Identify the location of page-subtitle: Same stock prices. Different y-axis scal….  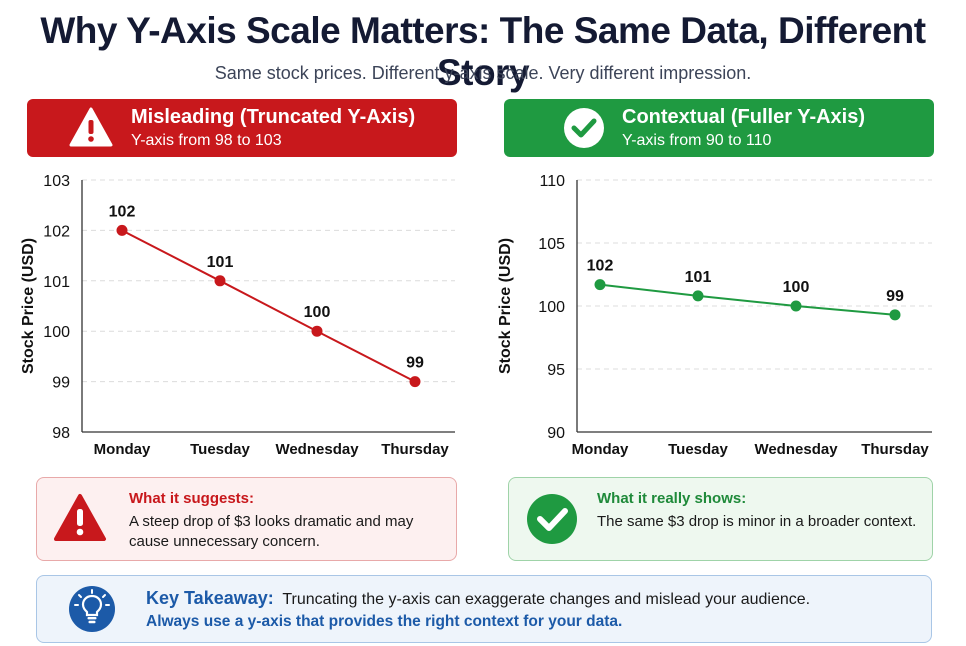
(483, 73).